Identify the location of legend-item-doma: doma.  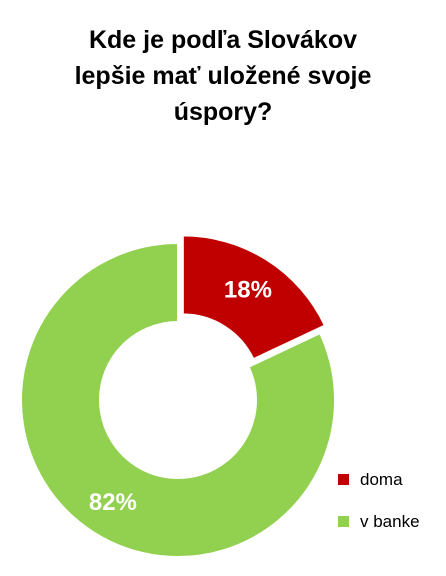
(379, 480).